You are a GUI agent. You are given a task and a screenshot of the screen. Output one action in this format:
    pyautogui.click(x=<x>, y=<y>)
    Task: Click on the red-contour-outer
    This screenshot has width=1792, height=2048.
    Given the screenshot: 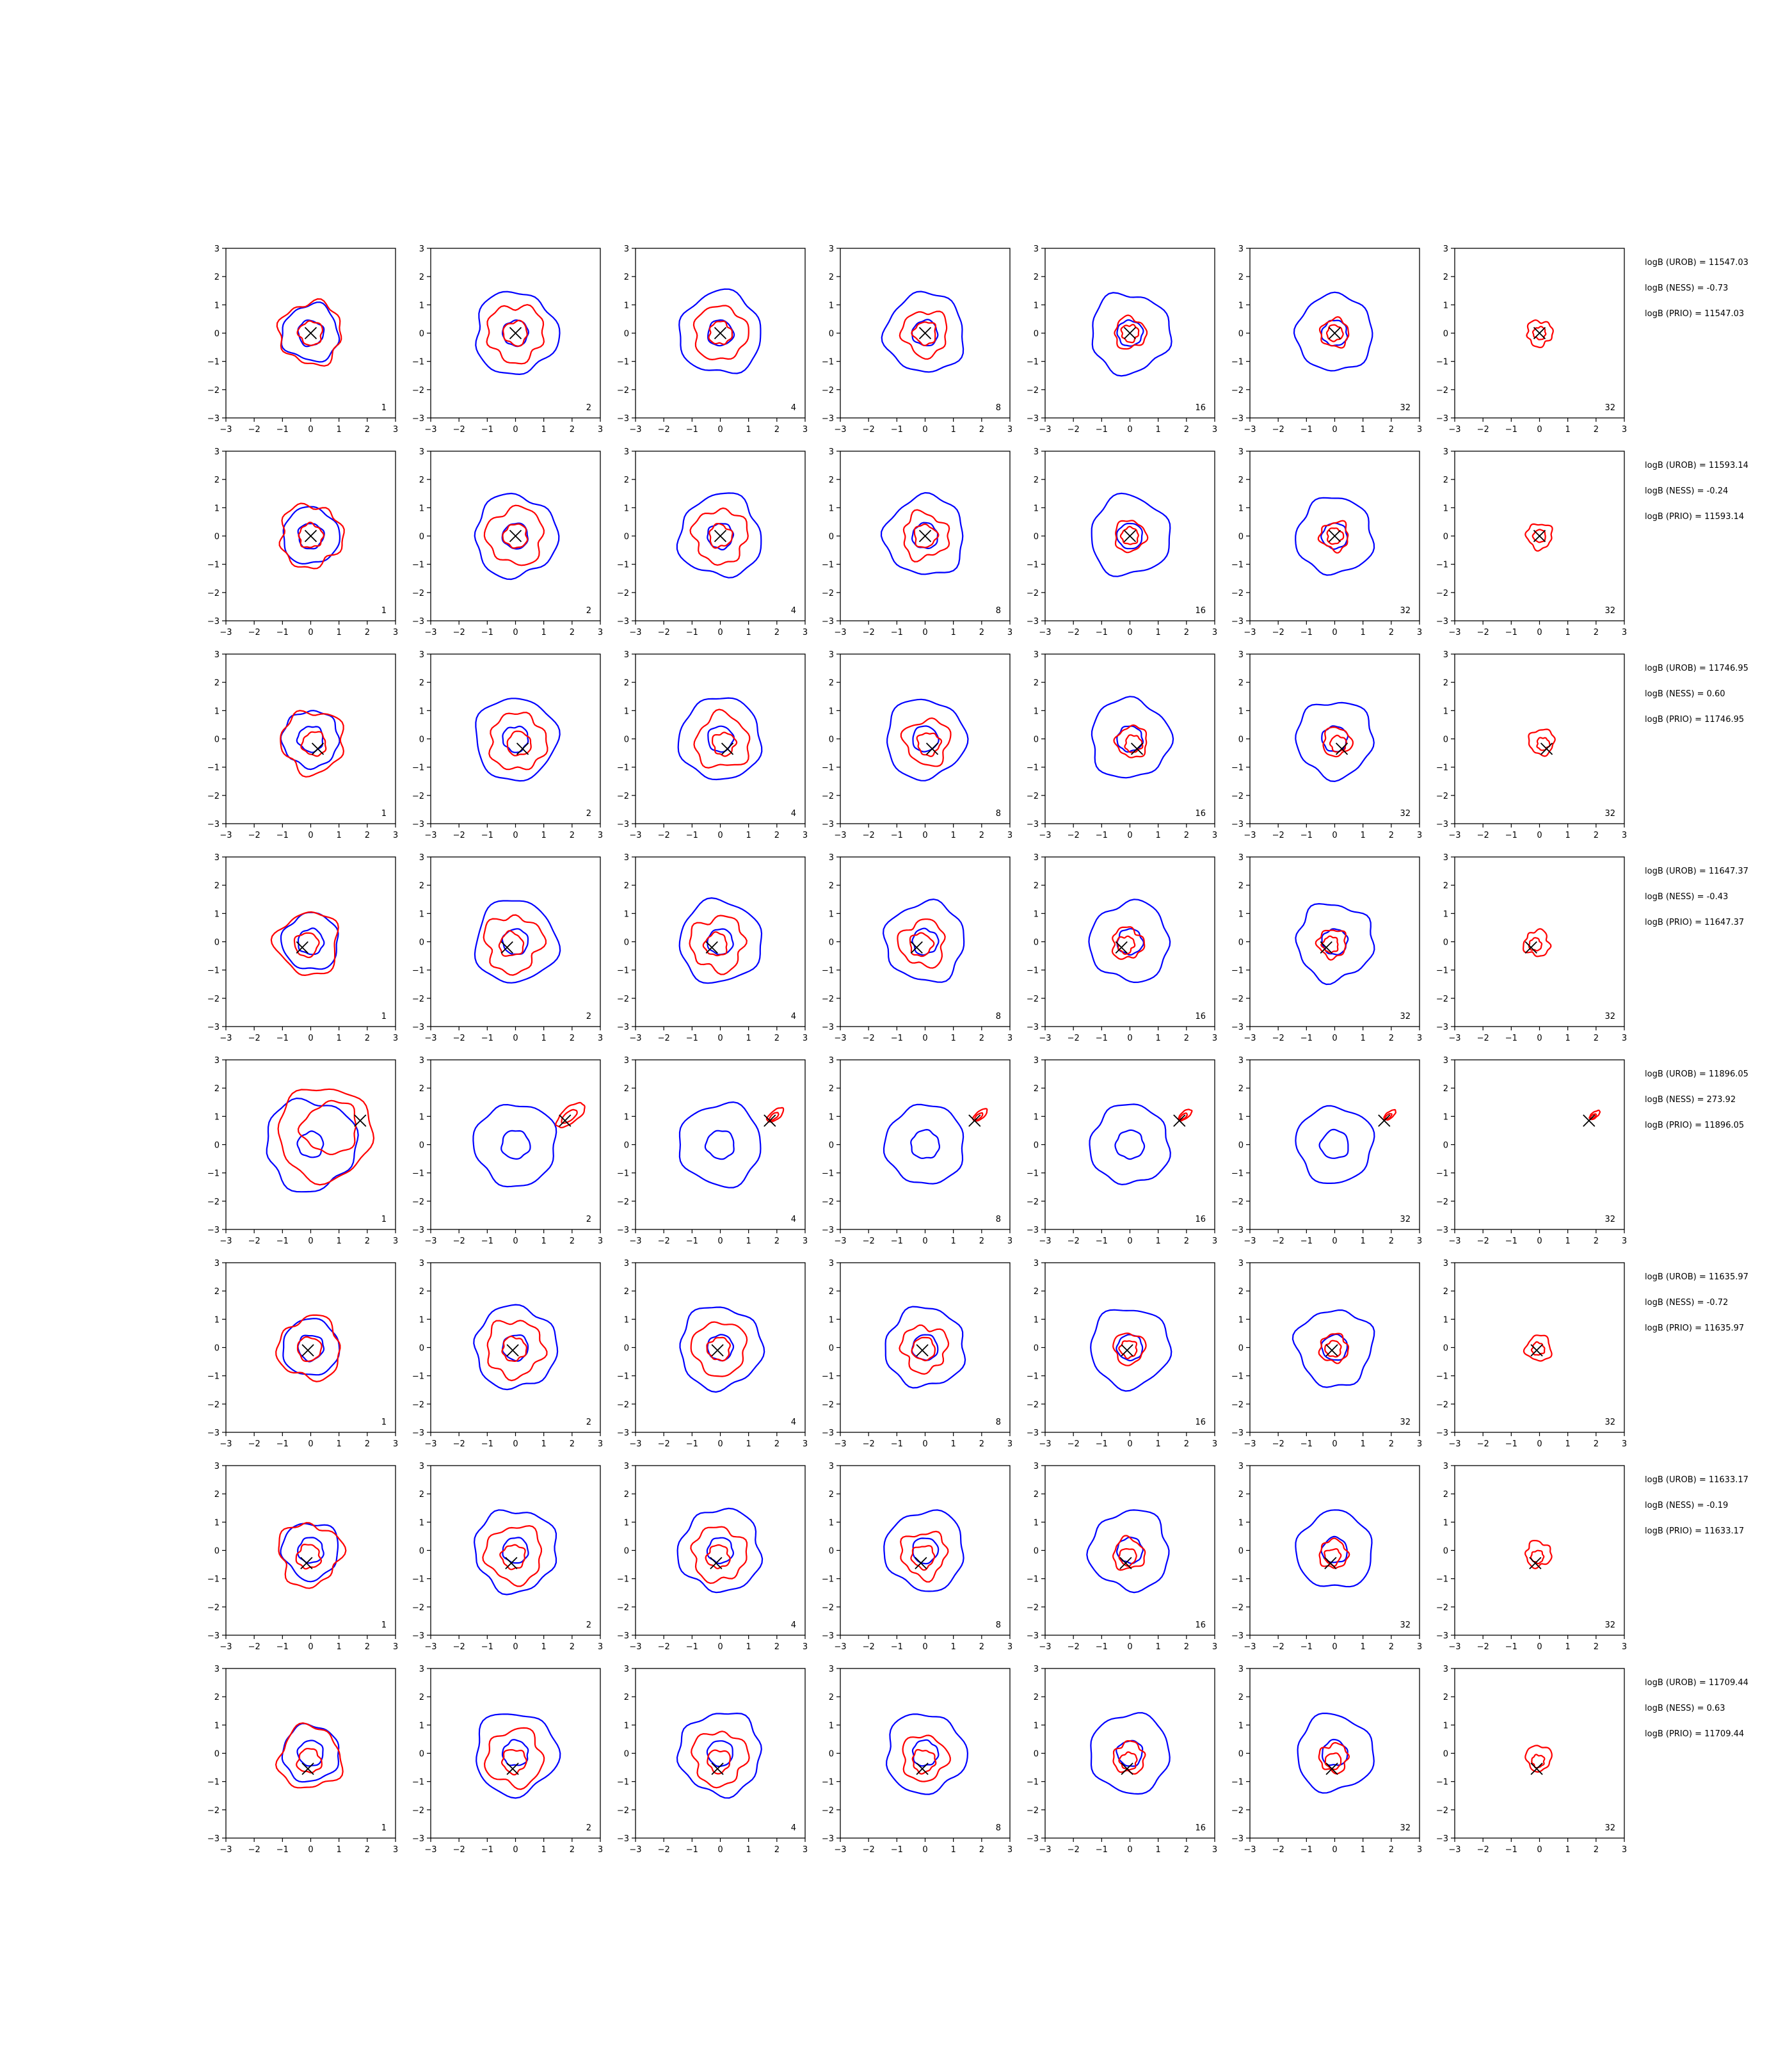 What is the action you would take?
    pyautogui.click(x=924, y=1556)
    